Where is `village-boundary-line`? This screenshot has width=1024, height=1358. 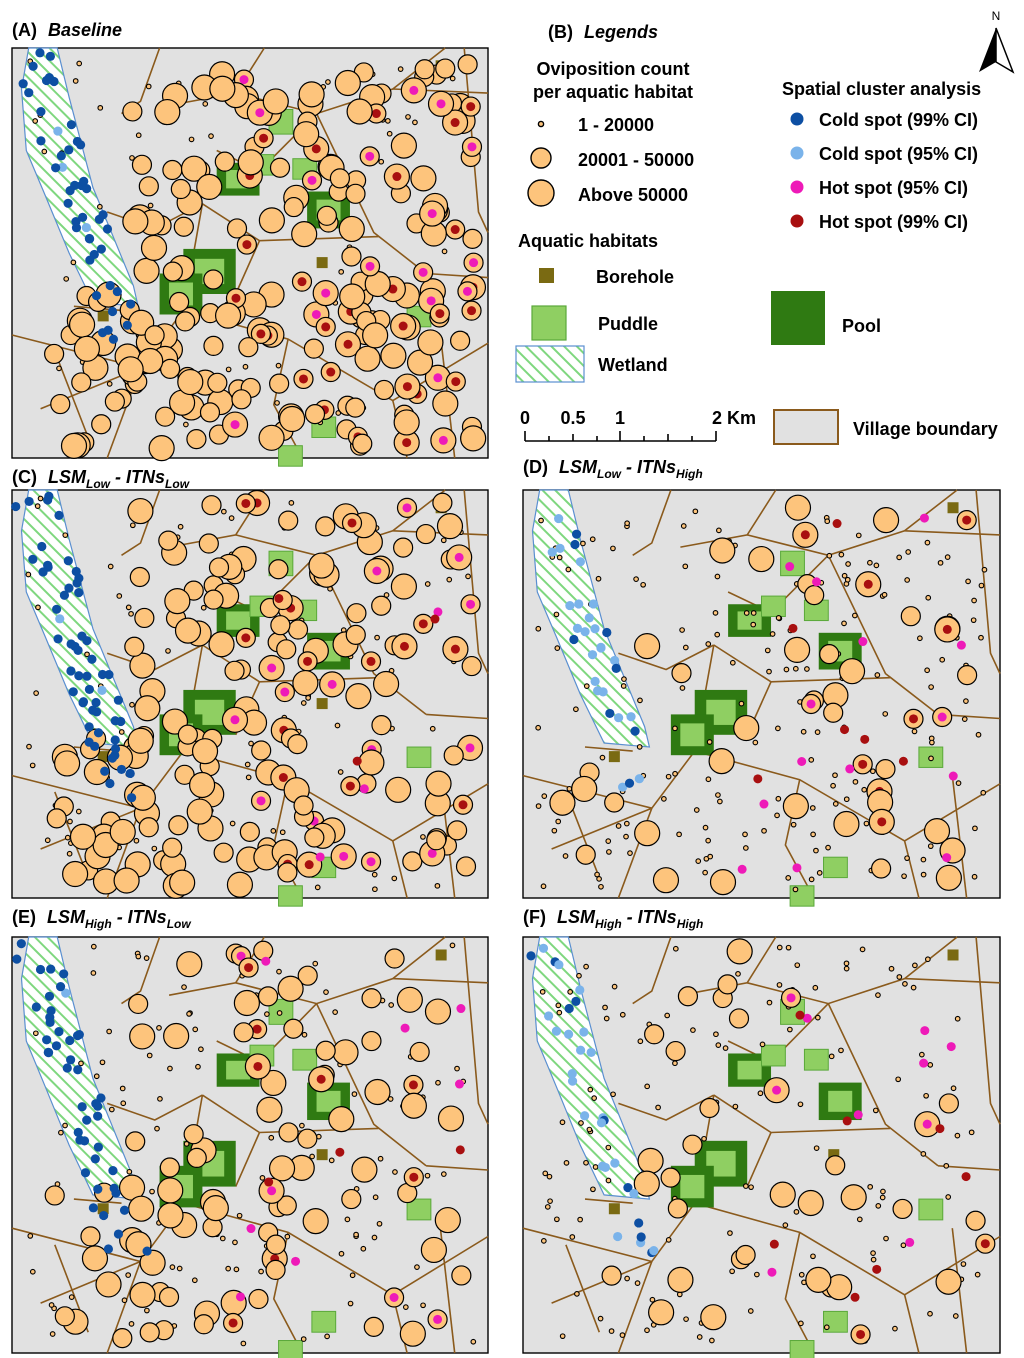 village-boundary-line is located at coordinates (666, 657).